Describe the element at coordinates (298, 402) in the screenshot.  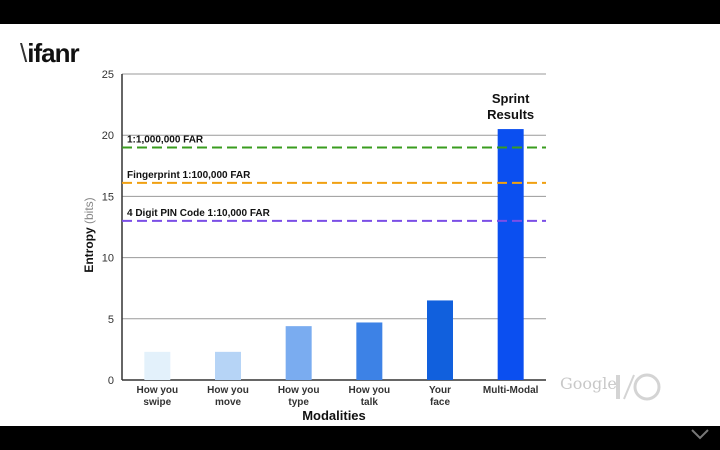
I see `x-tick-label: type` at that location.